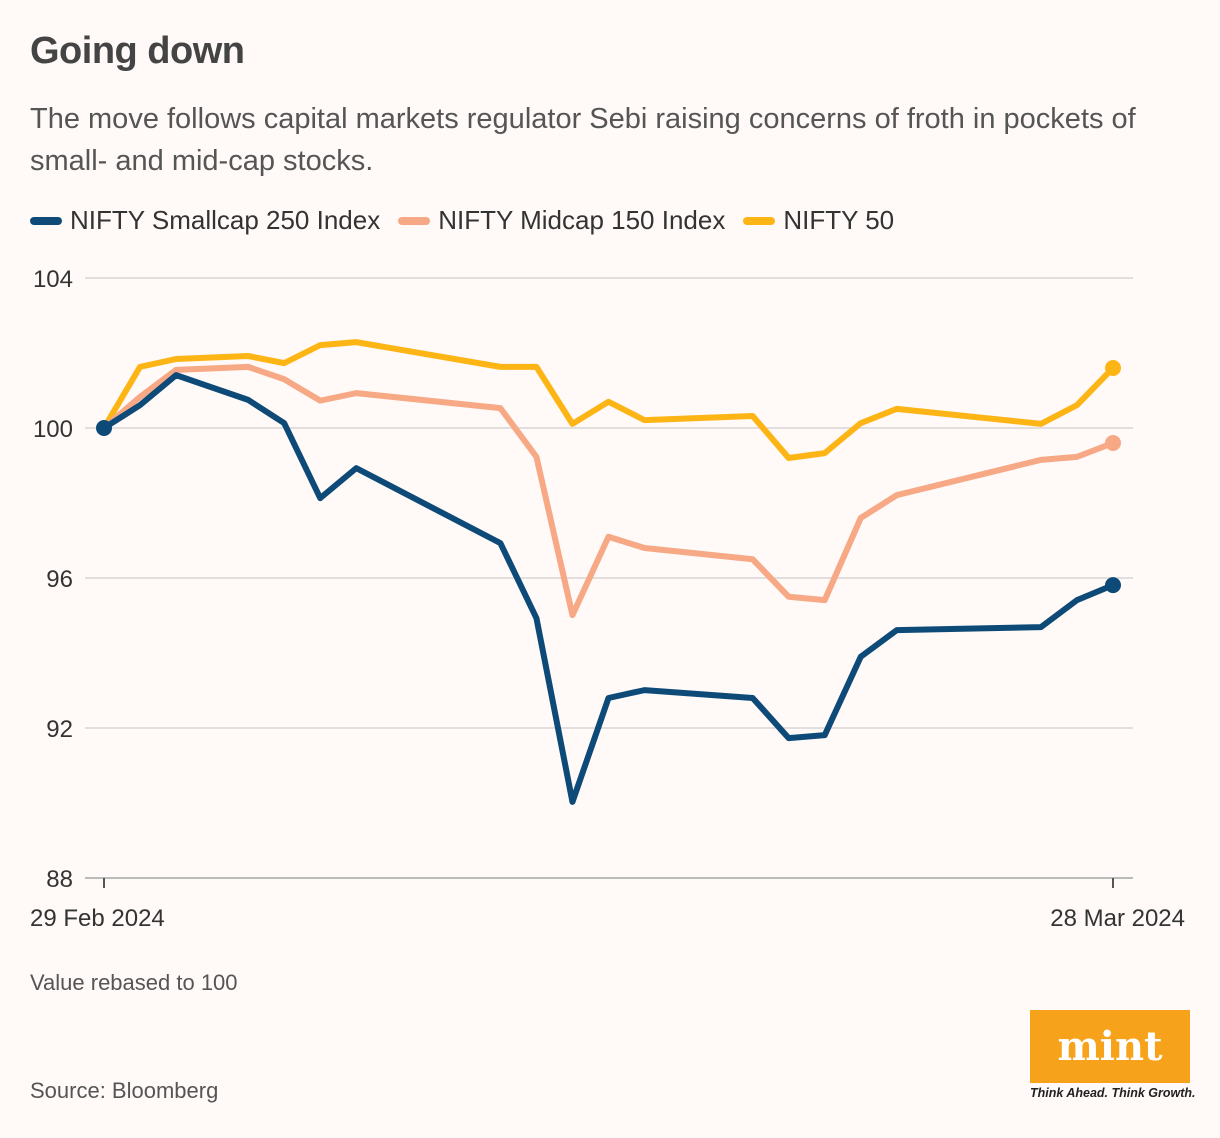  I want to click on logo-tagline: Think Ahead. Think Growth., so click(1113, 1093).